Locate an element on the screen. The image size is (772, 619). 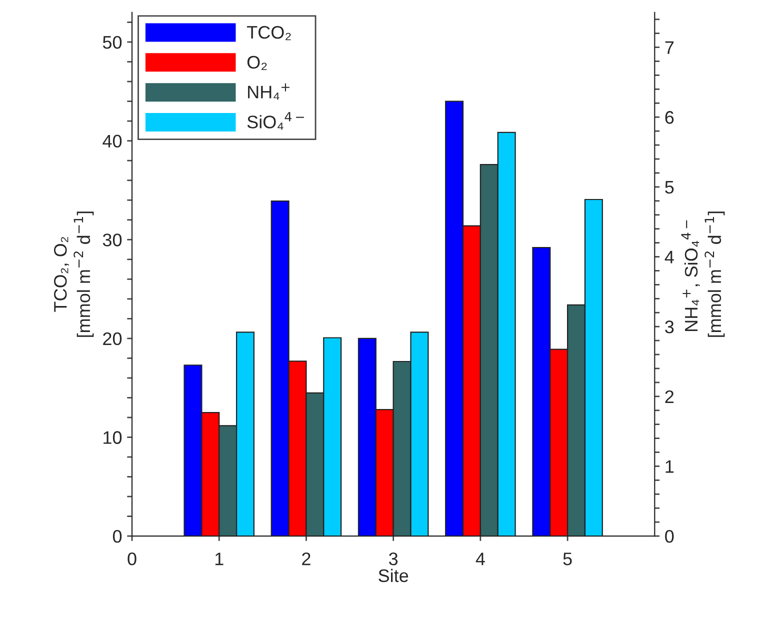
y2-tick-label: 2 is located at coordinates (669, 396).